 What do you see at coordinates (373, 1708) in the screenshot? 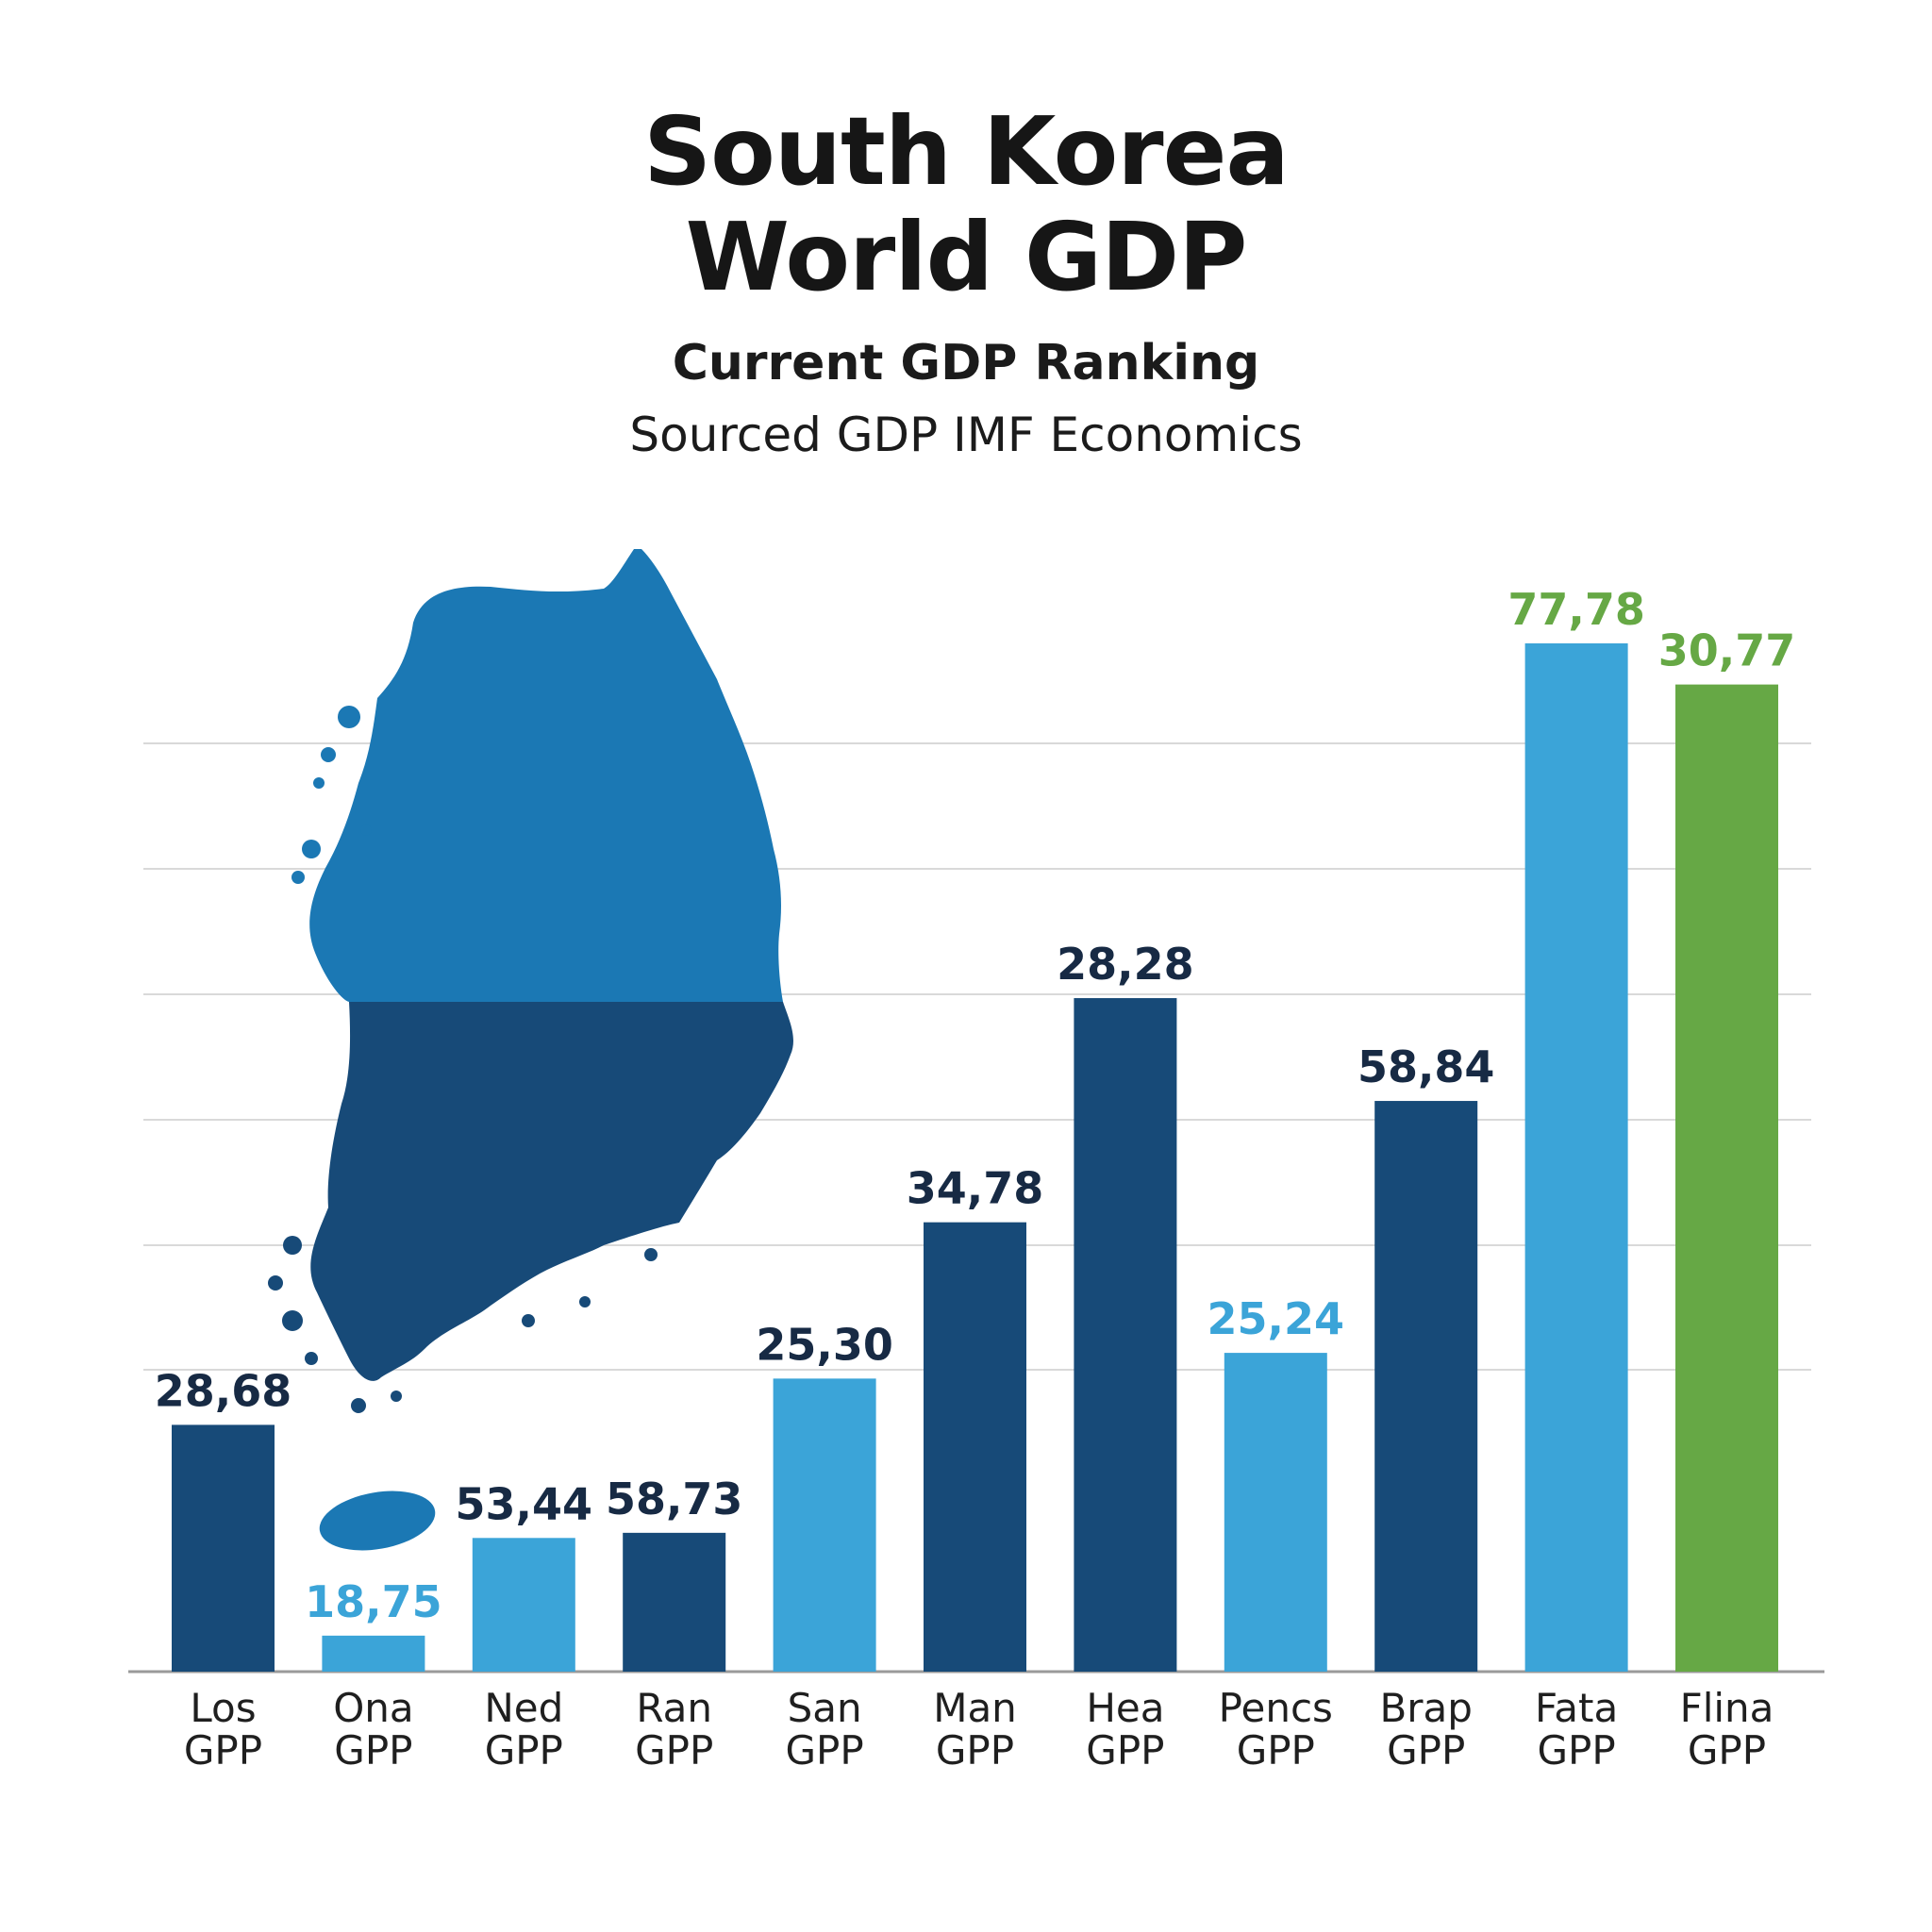
I see `category-label-ona-line-1: Ona` at bounding box center [373, 1708].